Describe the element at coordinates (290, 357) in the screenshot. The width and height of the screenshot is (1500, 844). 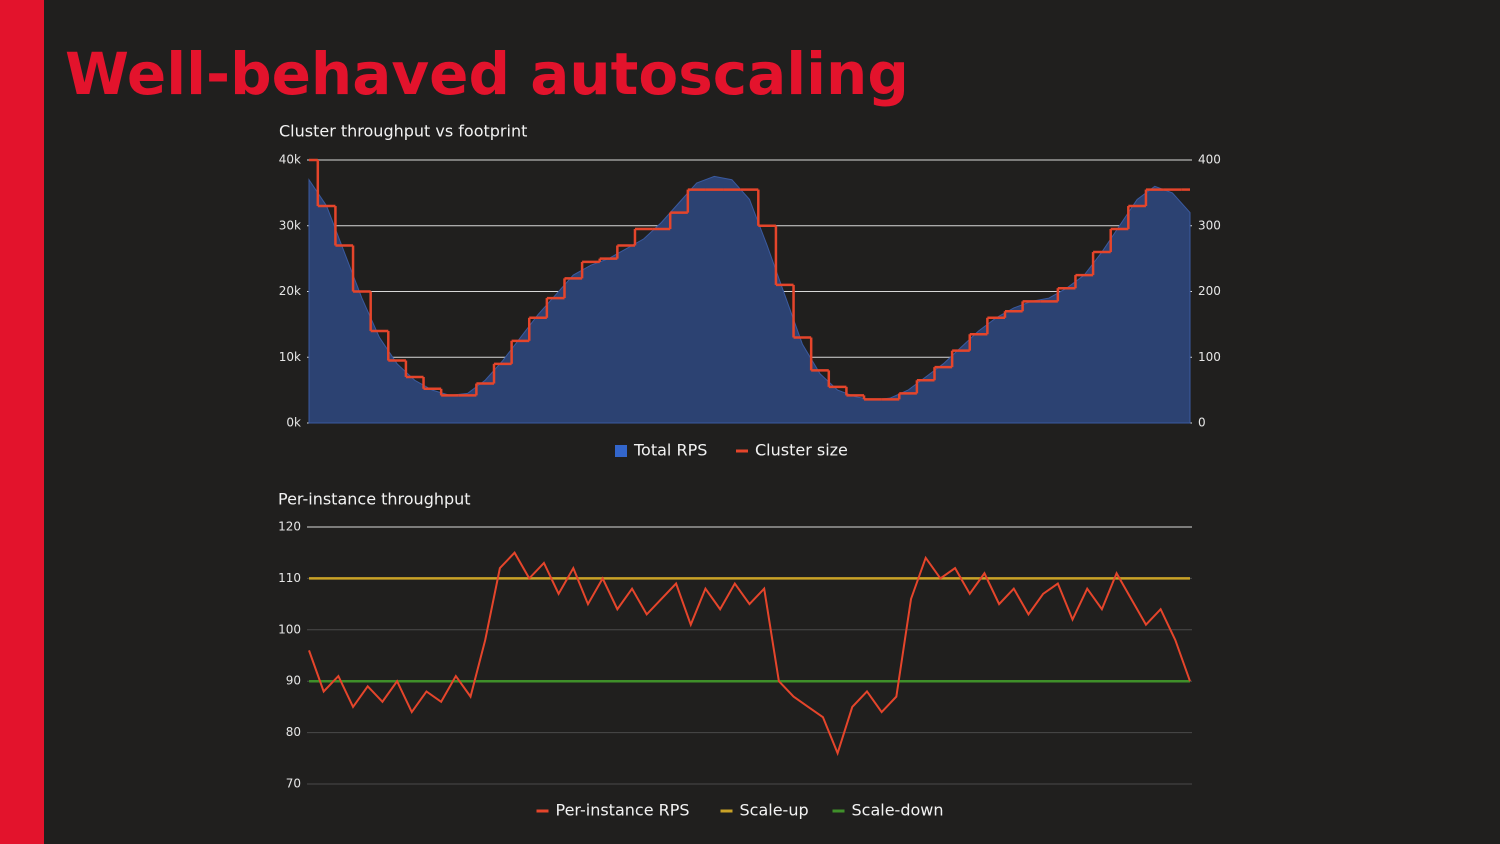
I see `y-tick-label: 10k` at that location.